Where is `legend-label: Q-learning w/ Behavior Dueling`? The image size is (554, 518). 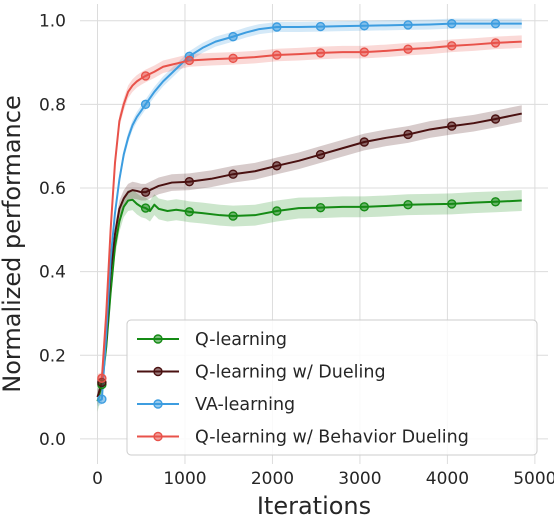
legend-label: Q-learning w/ Behavior Dueling is located at coordinates (332, 438).